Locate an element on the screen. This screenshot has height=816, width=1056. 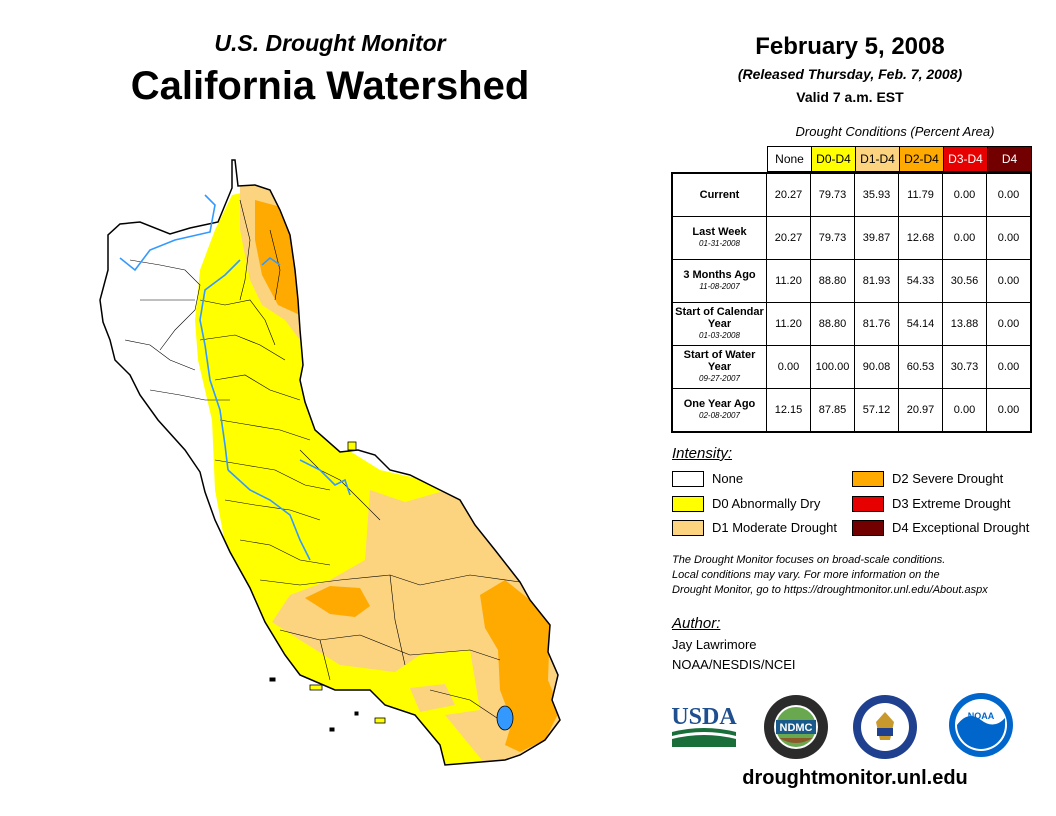
legend-label: D4 Exceptional Drought is located at coordinates (961, 527).